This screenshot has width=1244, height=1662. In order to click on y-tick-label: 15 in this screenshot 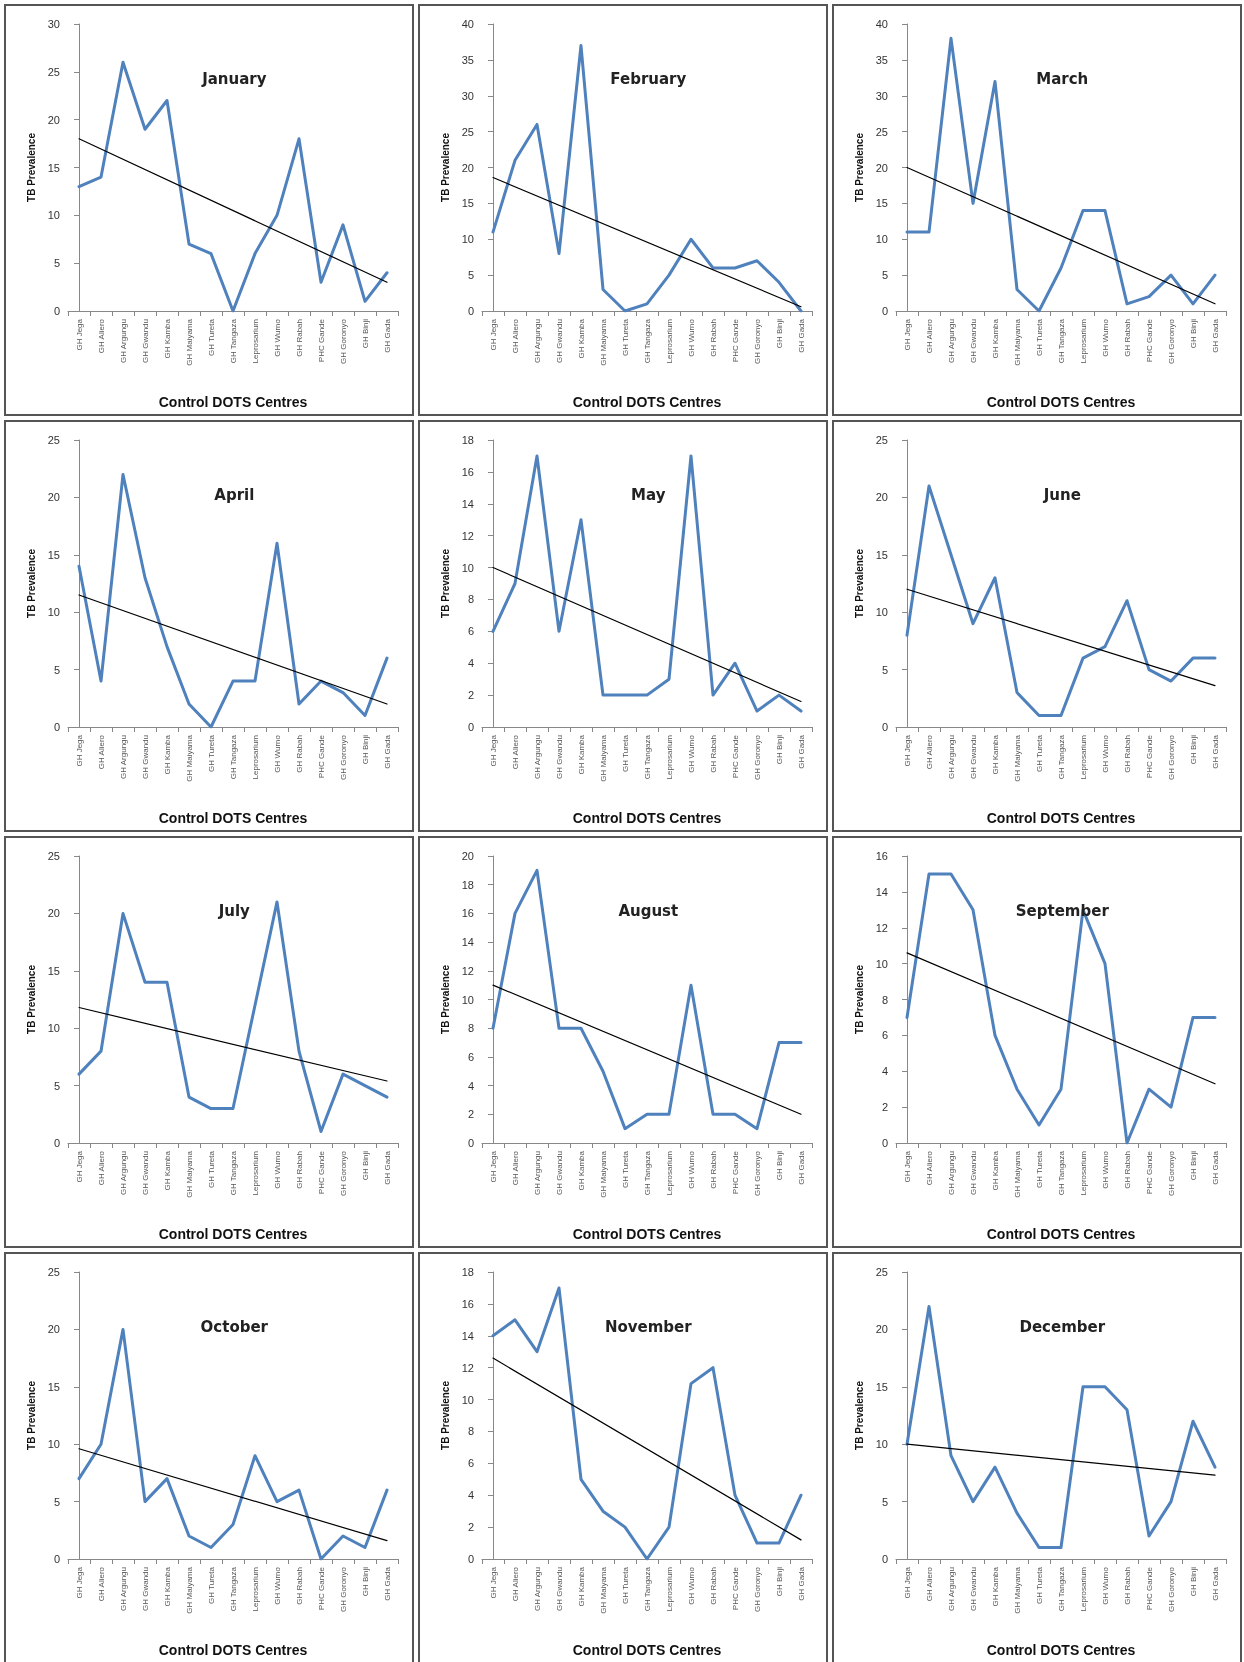, I will do `click(53, 970)`.